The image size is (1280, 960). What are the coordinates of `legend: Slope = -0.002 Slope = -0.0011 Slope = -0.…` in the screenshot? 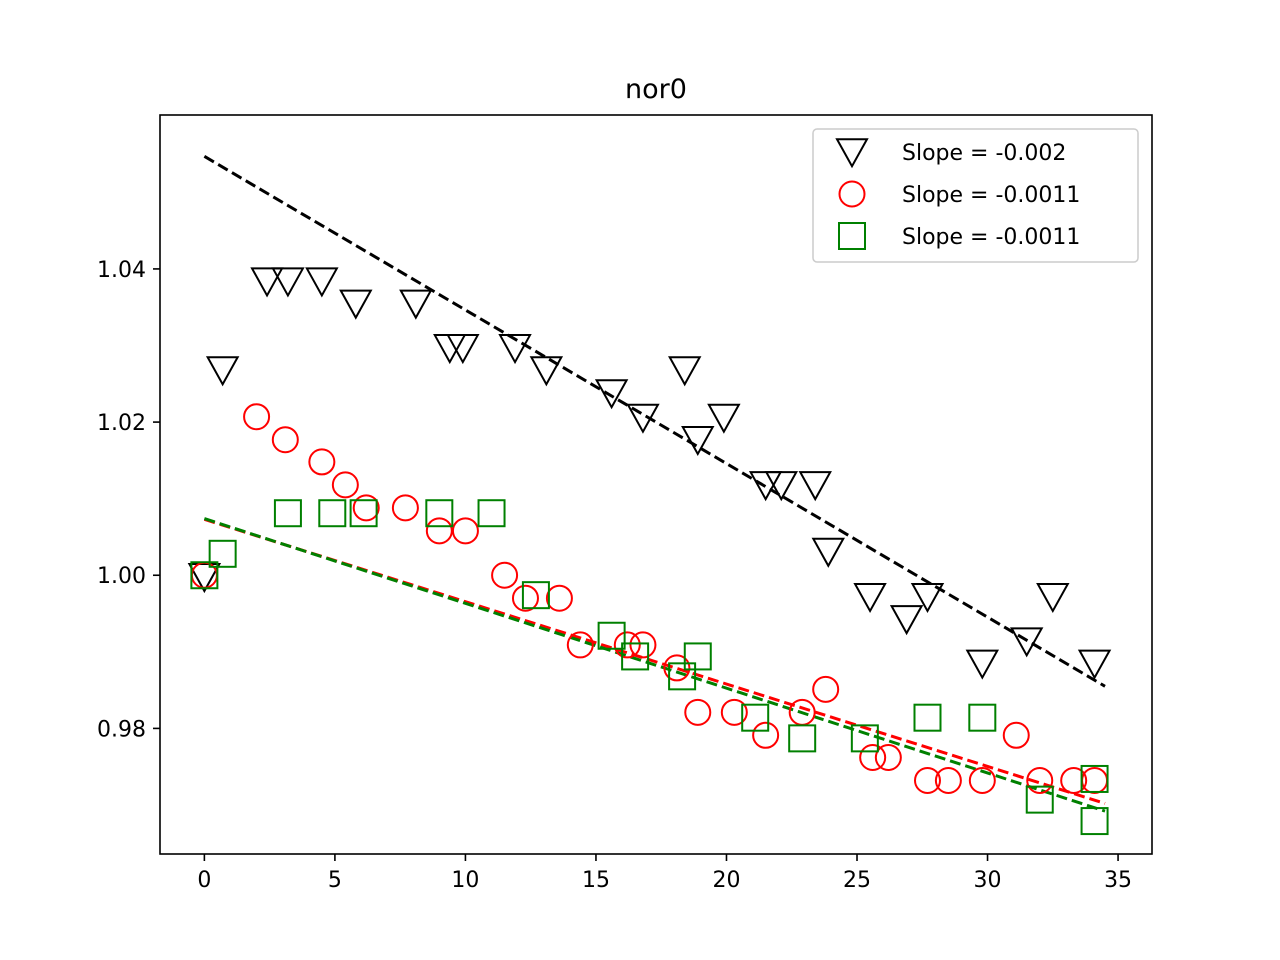 It's located at (975, 195).